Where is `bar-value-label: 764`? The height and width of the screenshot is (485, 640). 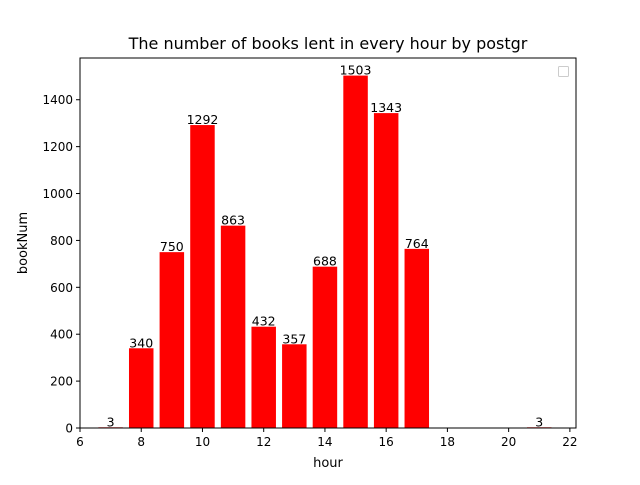 bar-value-label: 764 is located at coordinates (417, 243).